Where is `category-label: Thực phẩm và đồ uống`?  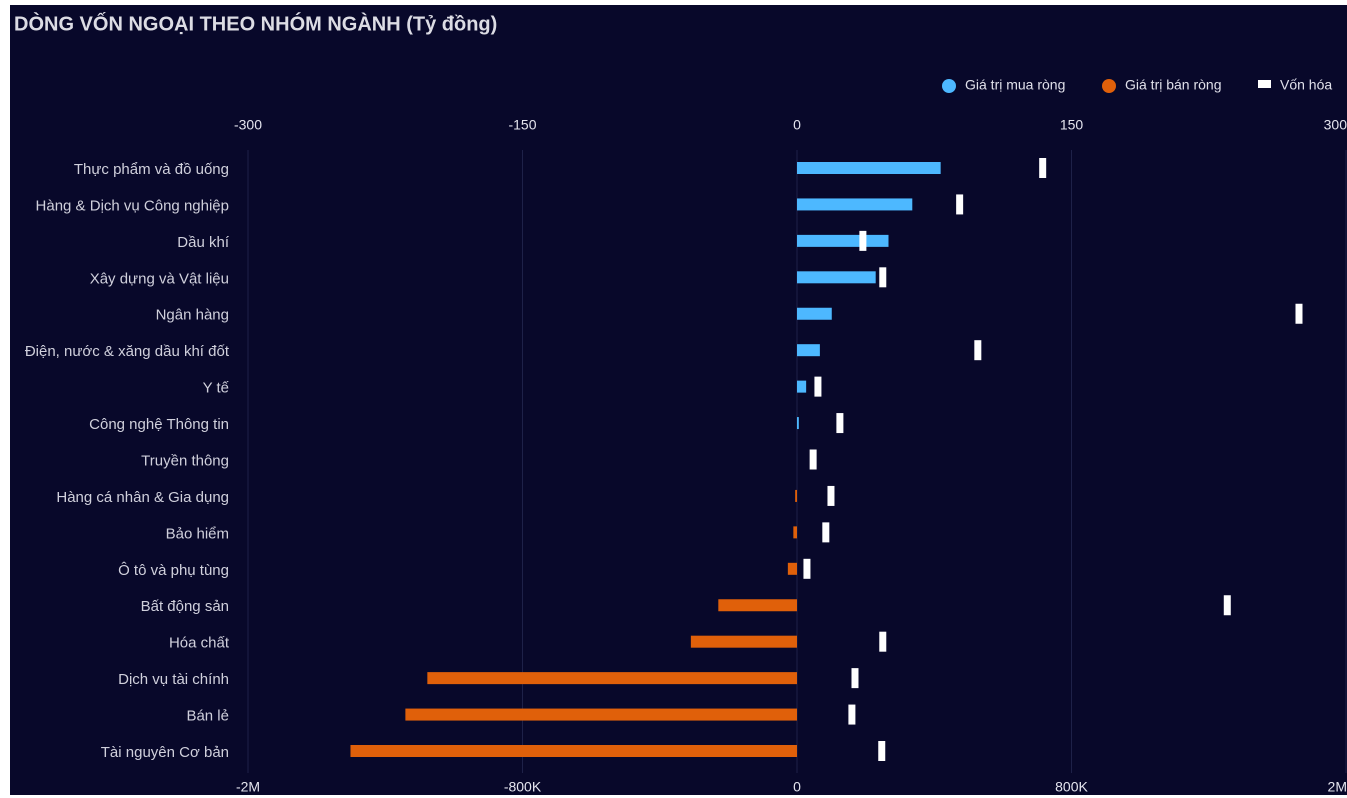 category-label: Thực phẩm và đồ uống is located at coordinates (151, 169).